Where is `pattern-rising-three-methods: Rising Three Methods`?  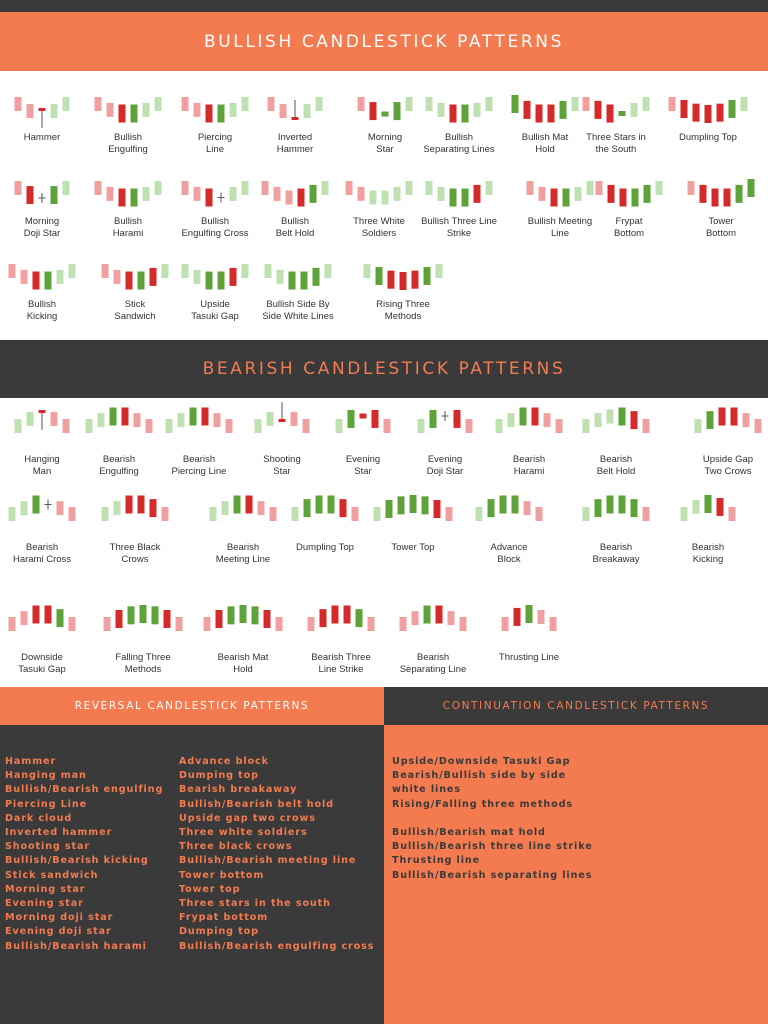
pattern-rising-three-methods: Rising Three Methods is located at coordinates (403, 284).